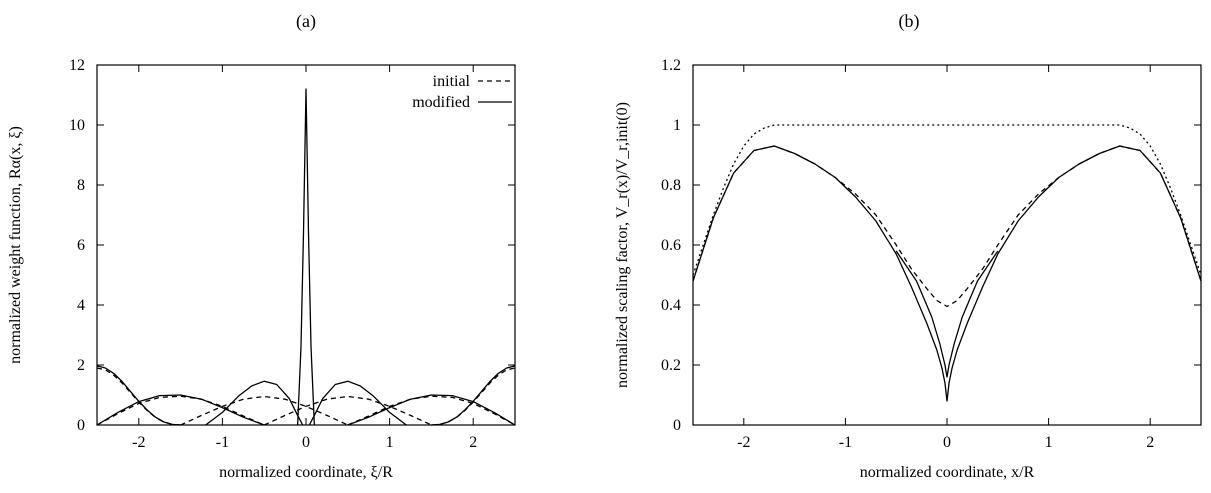  I want to click on panel-label-a: (a), so click(306, 21).